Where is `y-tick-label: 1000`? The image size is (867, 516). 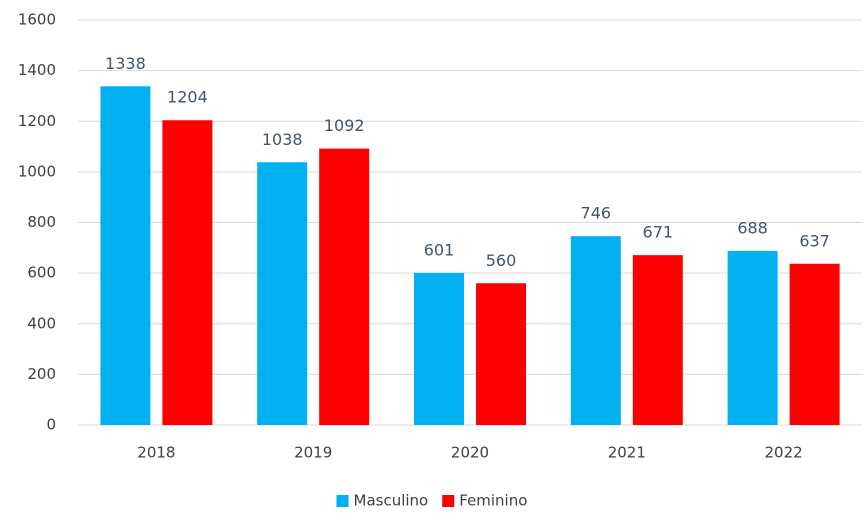 y-tick-label: 1000 is located at coordinates (37, 171).